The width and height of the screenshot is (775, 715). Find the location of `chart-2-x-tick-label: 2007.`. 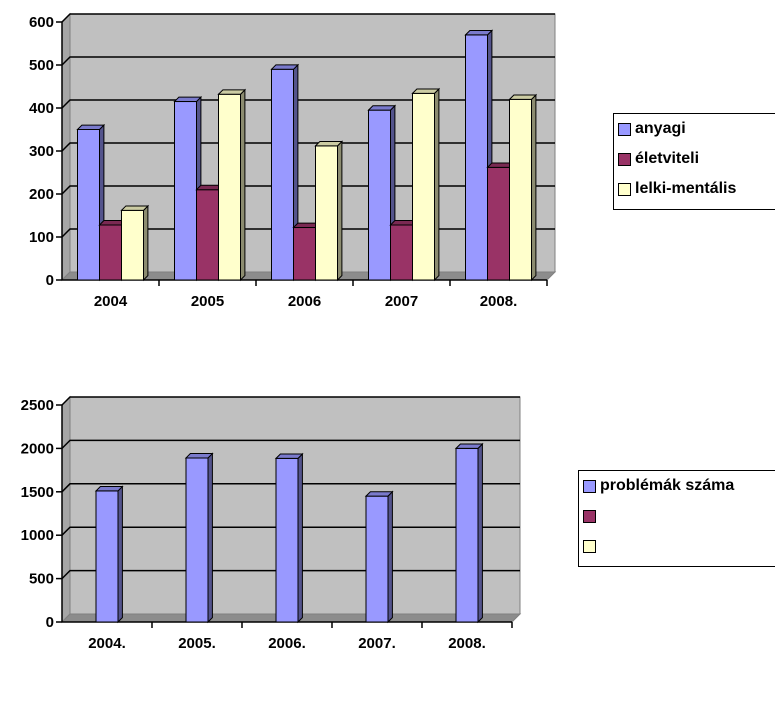

chart-2-x-tick-label: 2007. is located at coordinates (377, 643).